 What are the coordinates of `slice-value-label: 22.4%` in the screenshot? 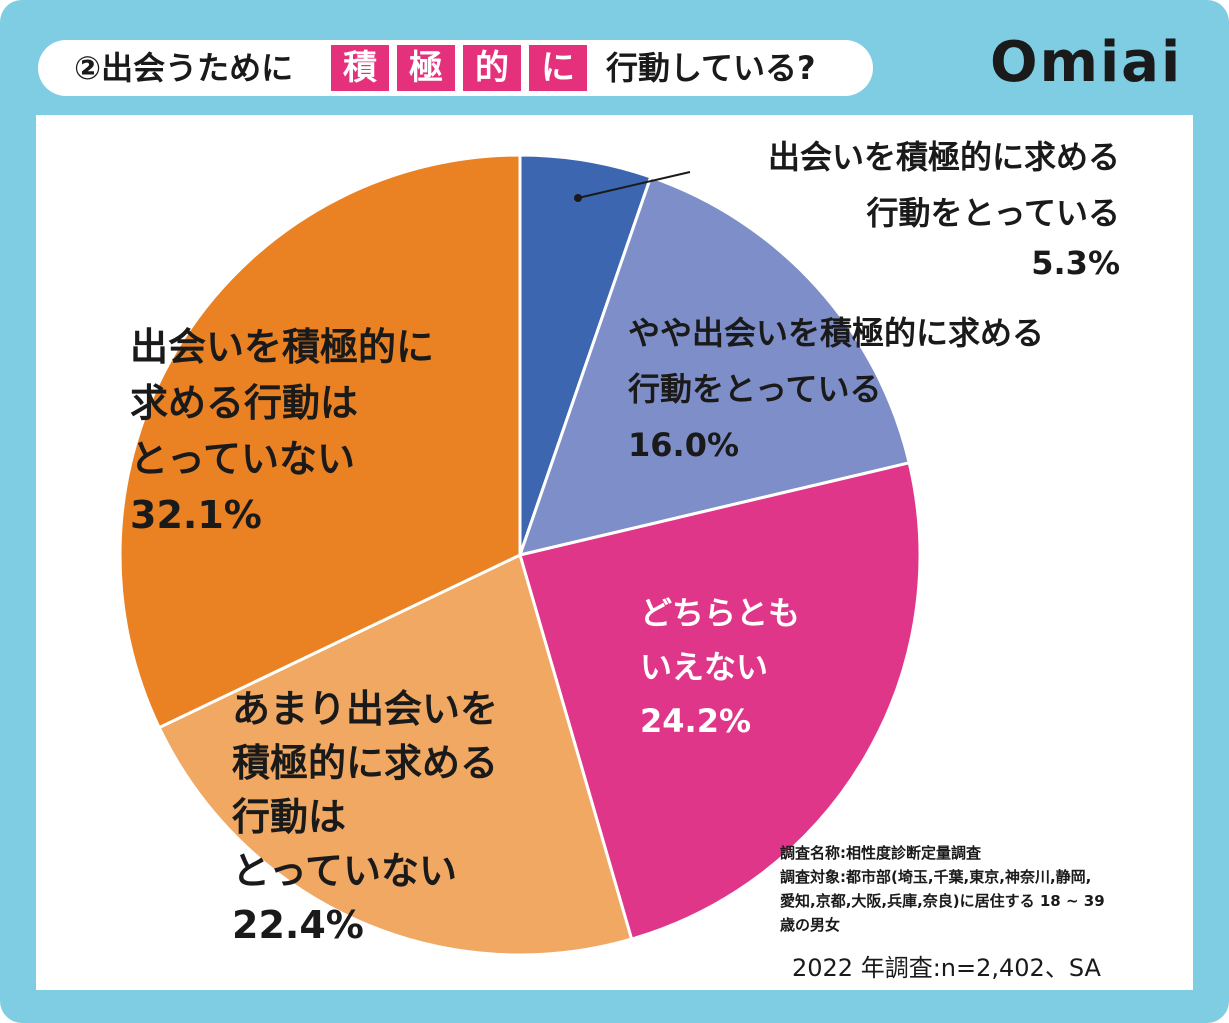 It's located at (298, 925).